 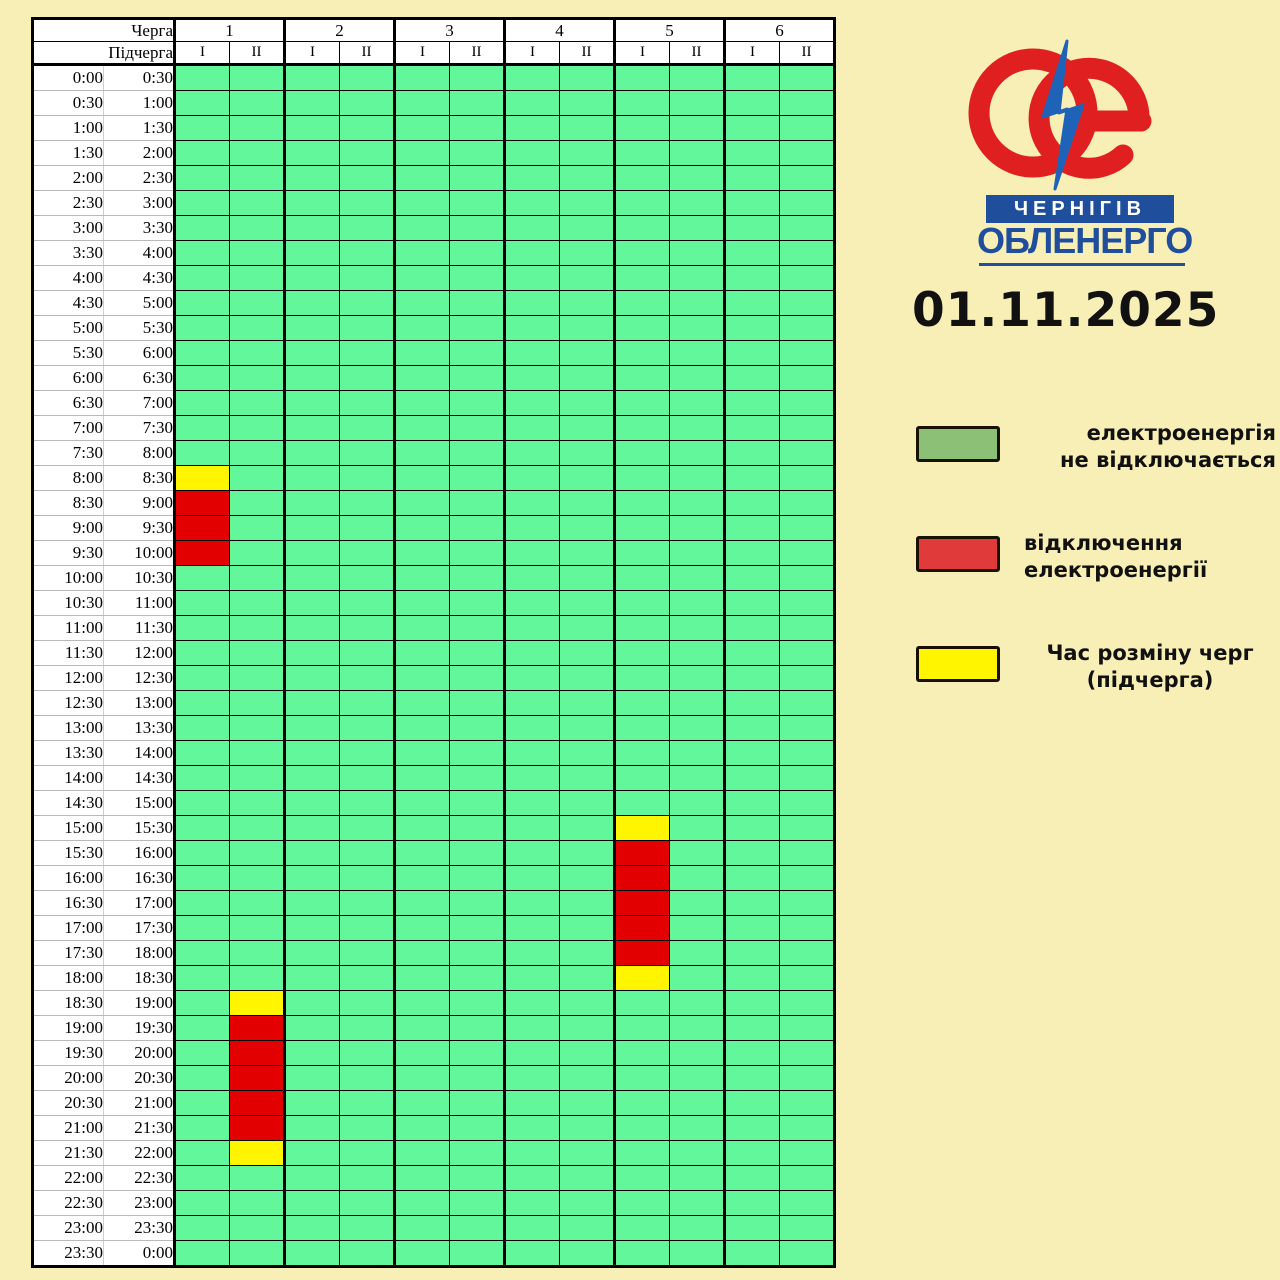 I want to click on slot-q5-II-1930, so click(x=697, y=1053).